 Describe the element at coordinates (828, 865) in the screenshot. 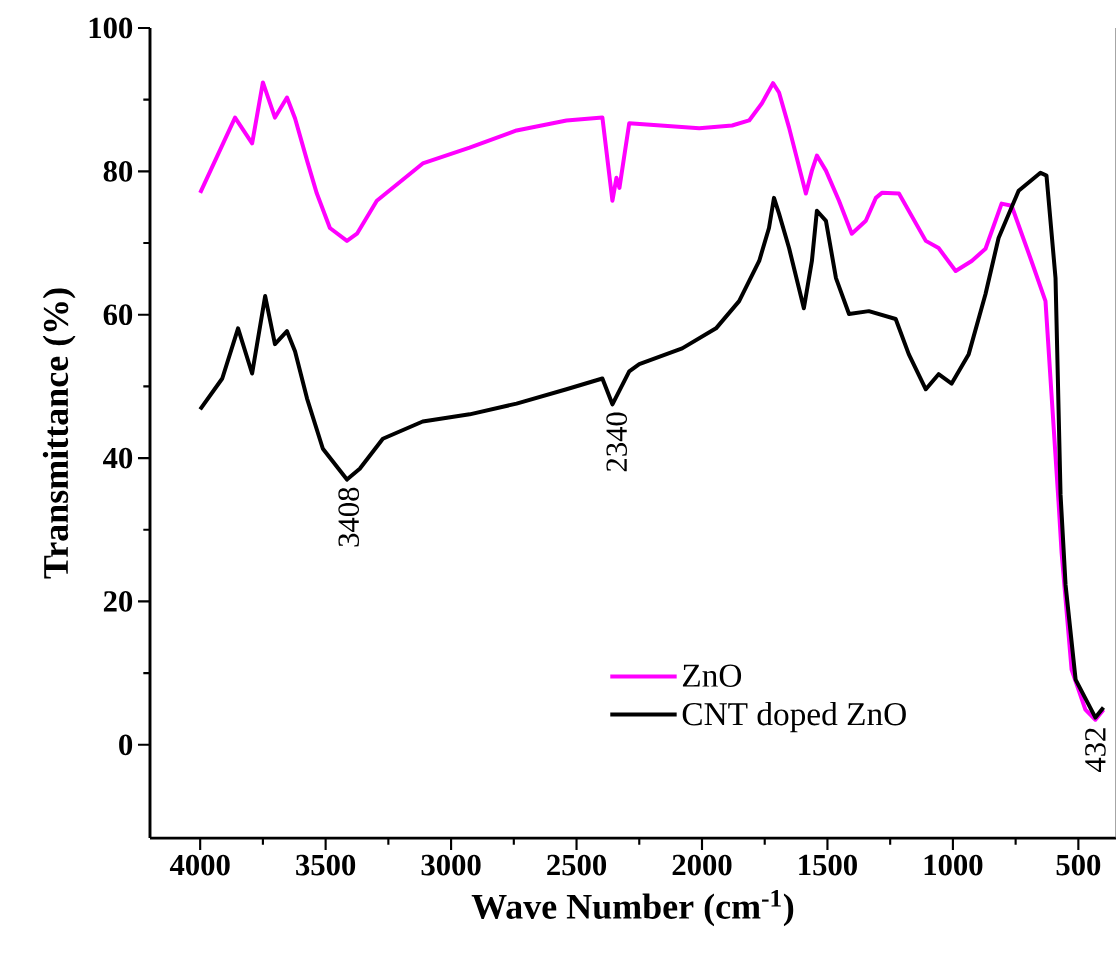

I see `x-tick-label: 1500` at that location.